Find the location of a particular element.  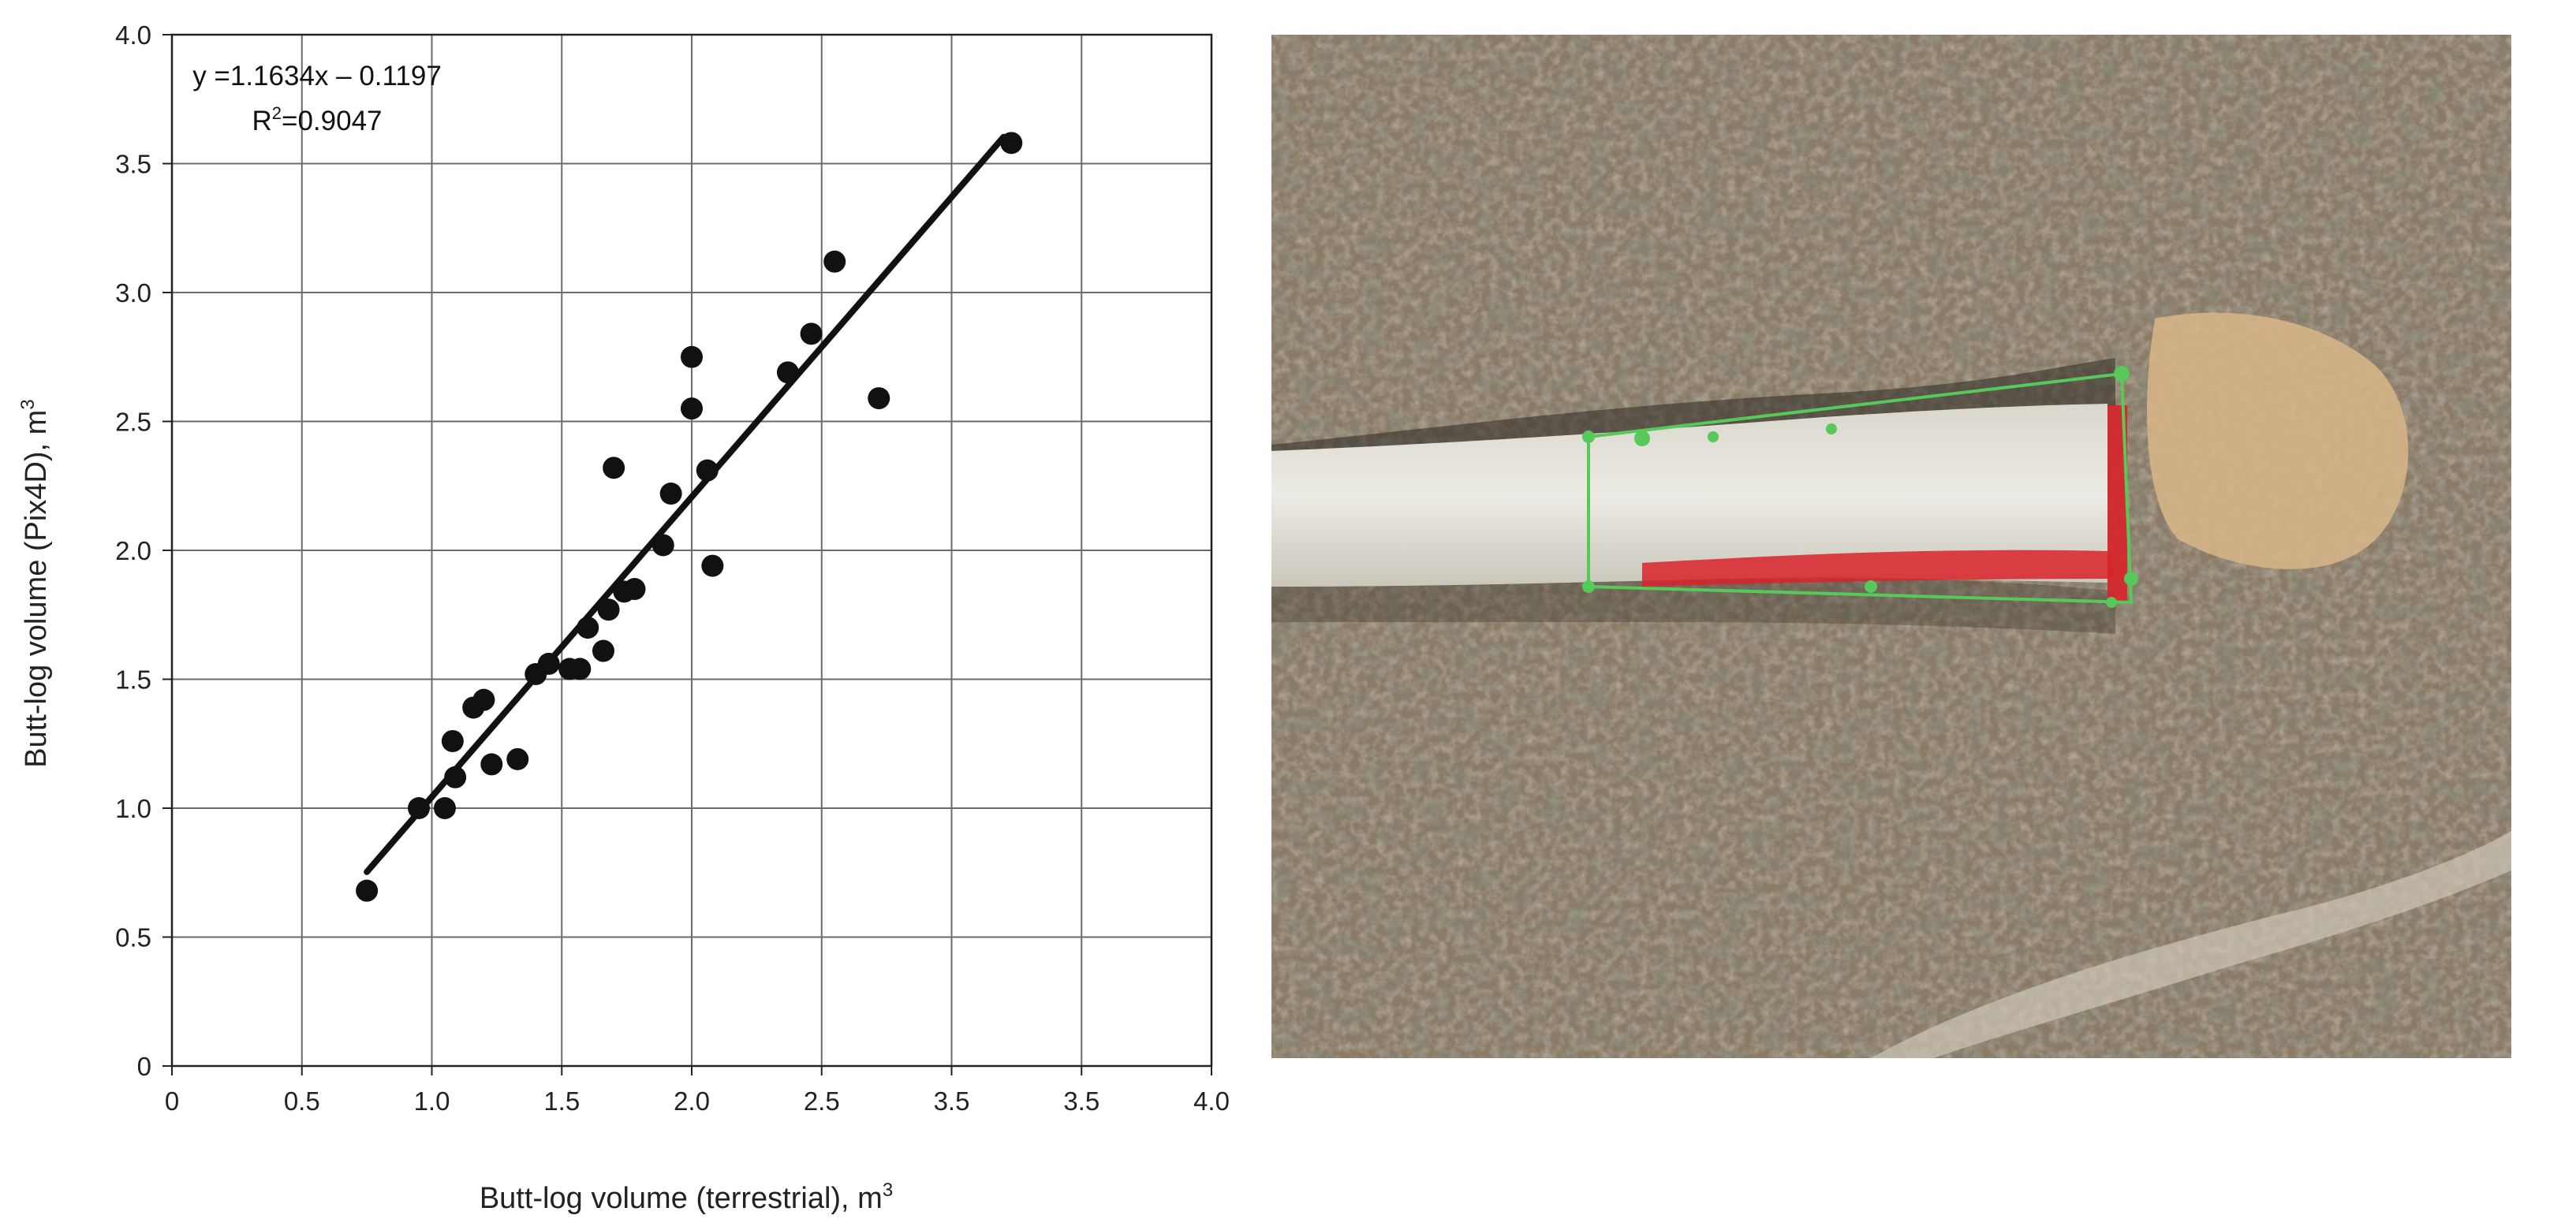

x-tick-labels: 0 0.5 1.0 1.5 2.0 2.5 3.5 3.5 4.0 is located at coordinates (697, 1101).